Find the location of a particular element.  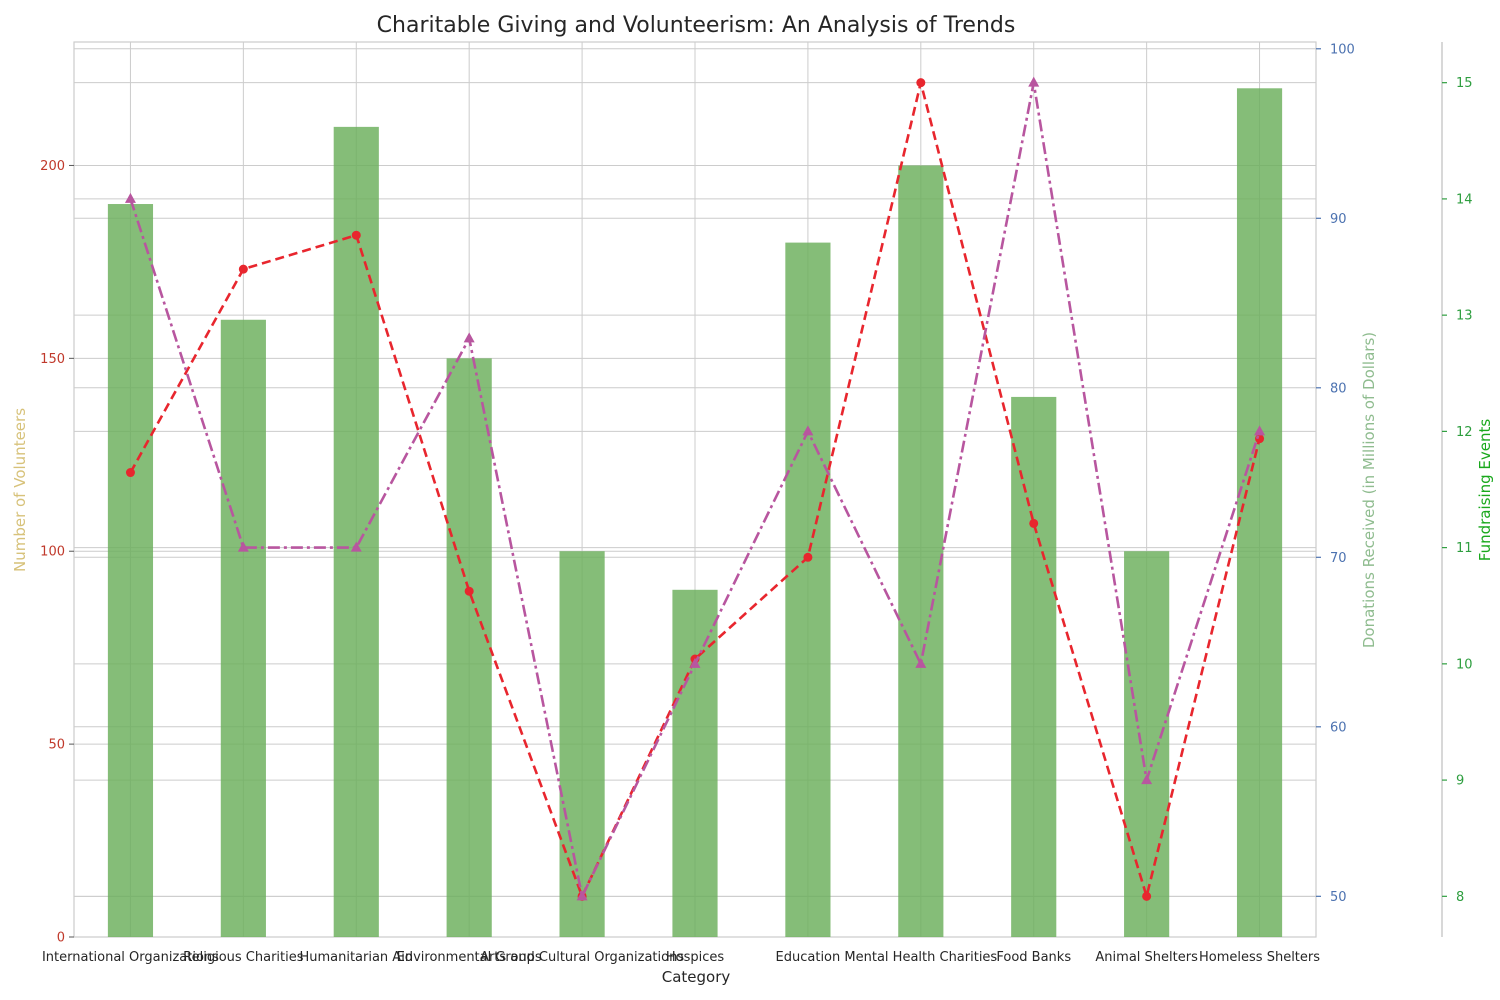

y-tick-label-fundraising: 11 is located at coordinates (1464, 548).